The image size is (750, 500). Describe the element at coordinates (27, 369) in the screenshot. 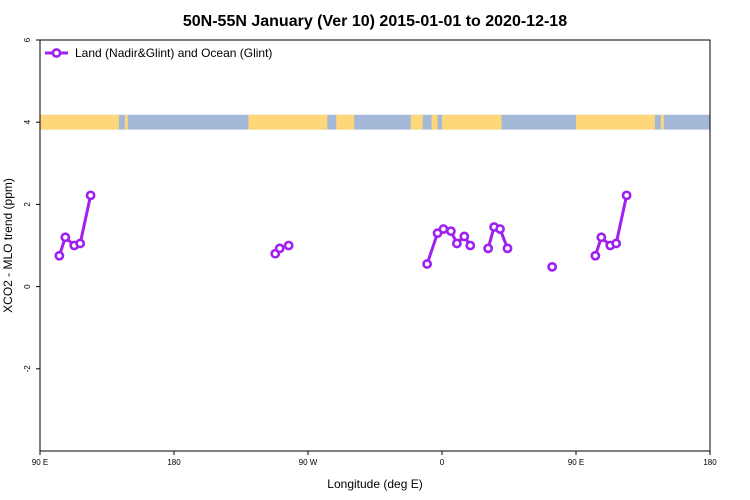

I see `y-tick-label: -2` at that location.